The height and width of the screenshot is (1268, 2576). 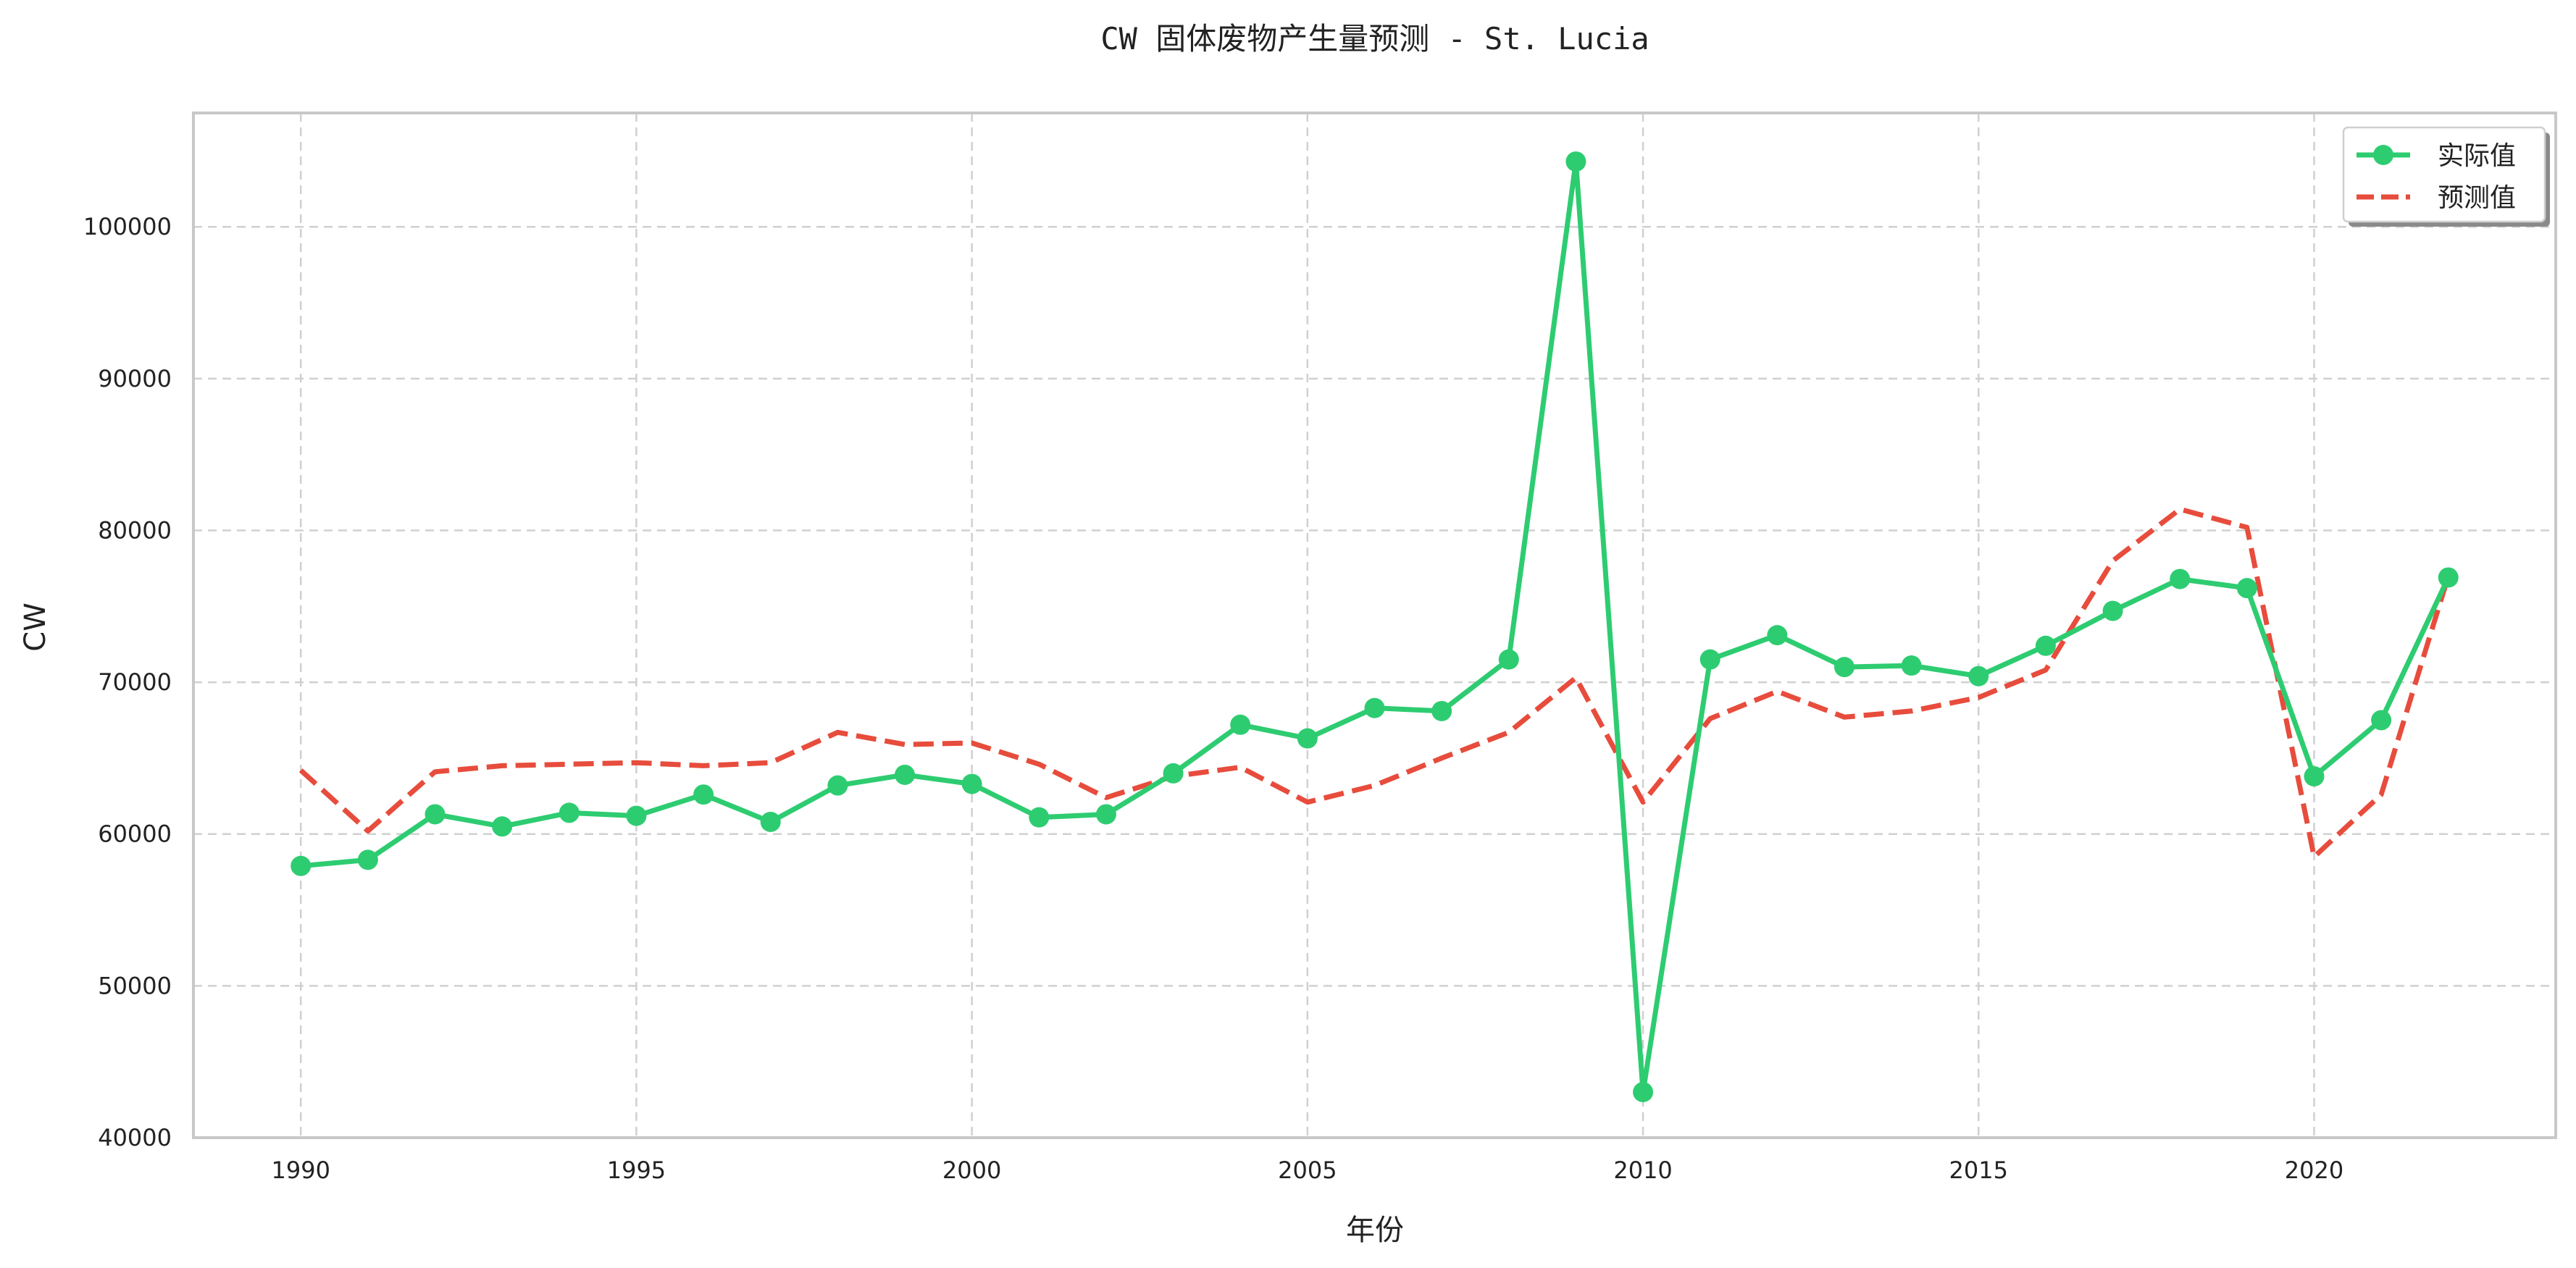 What do you see at coordinates (127, 226) in the screenshot?
I see `y-tick-label: 100000` at bounding box center [127, 226].